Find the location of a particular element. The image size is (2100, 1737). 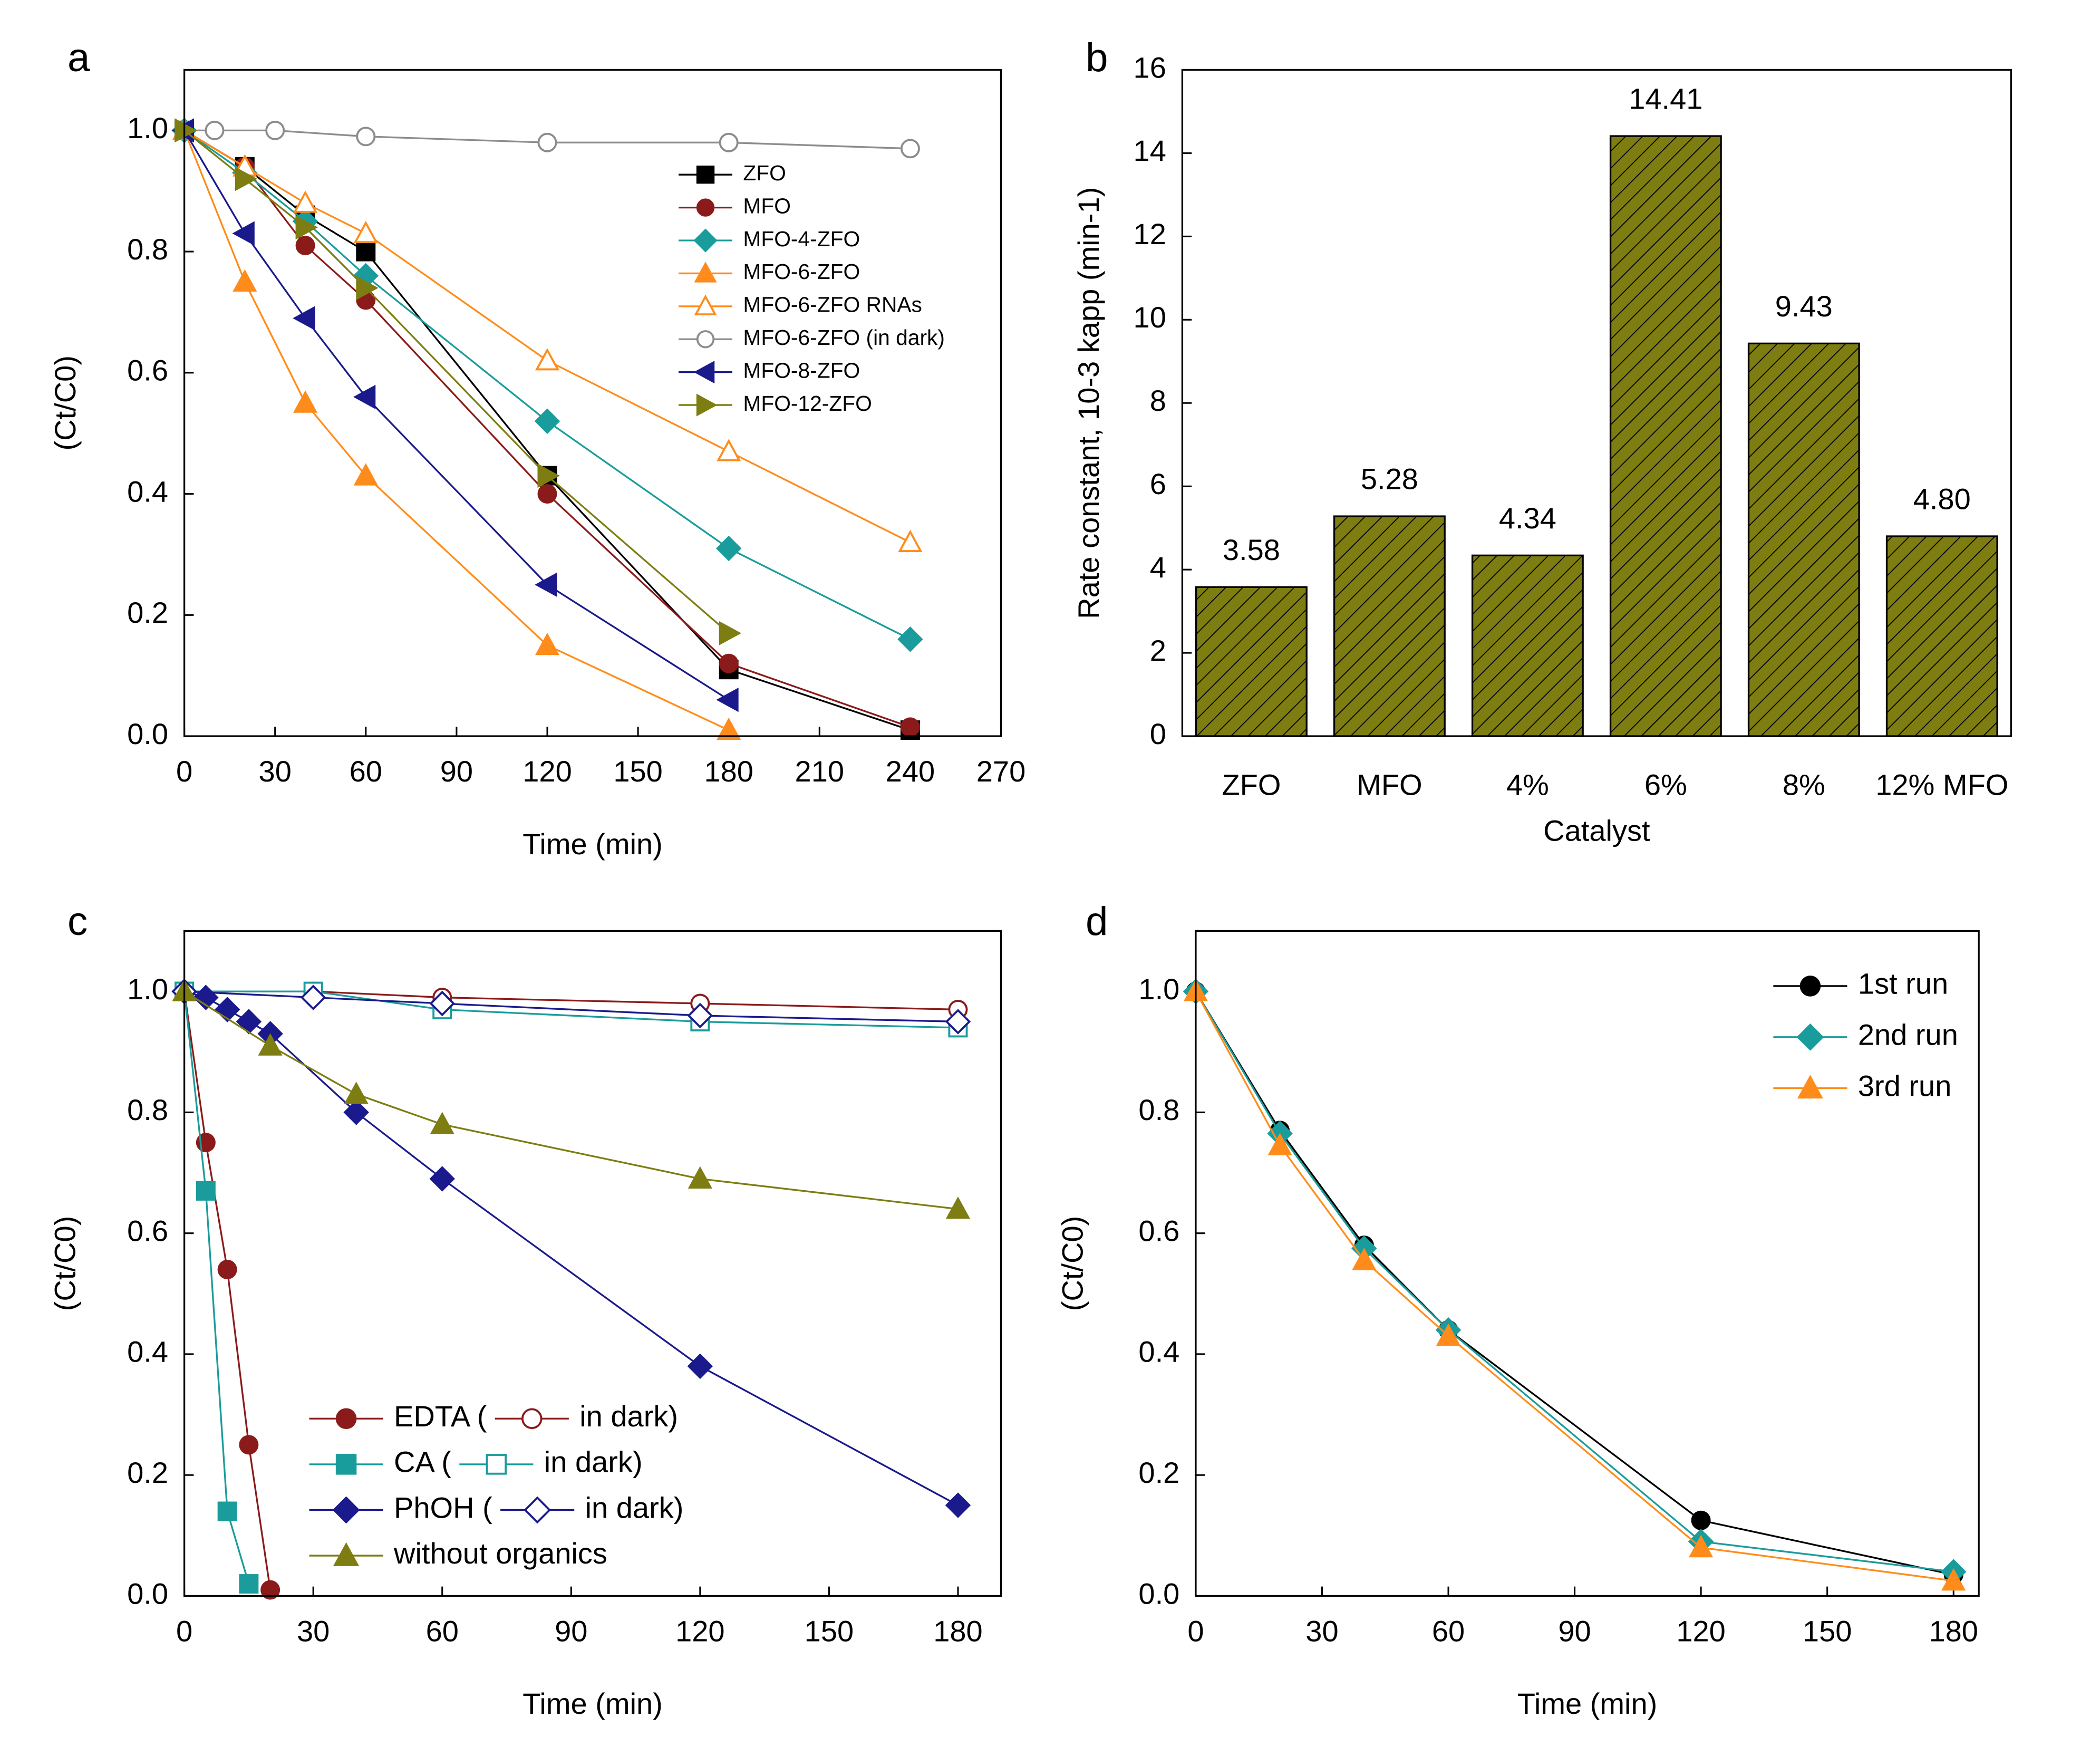

legend-label: without organics is located at coordinates (500, 1554).